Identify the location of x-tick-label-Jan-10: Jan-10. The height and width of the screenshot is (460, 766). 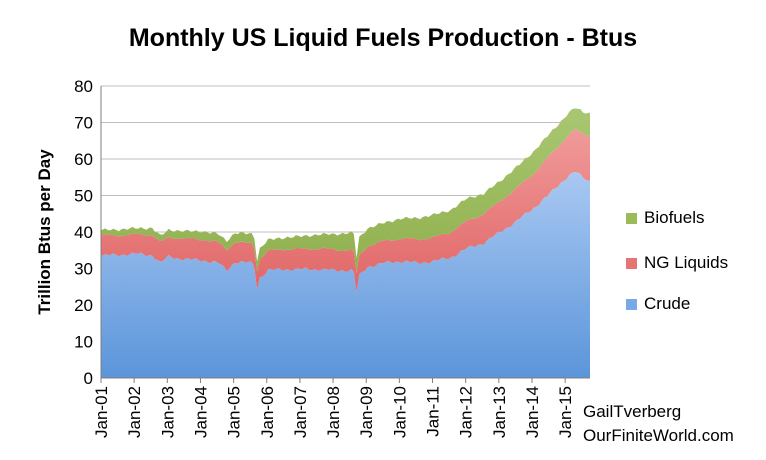
(399, 412).